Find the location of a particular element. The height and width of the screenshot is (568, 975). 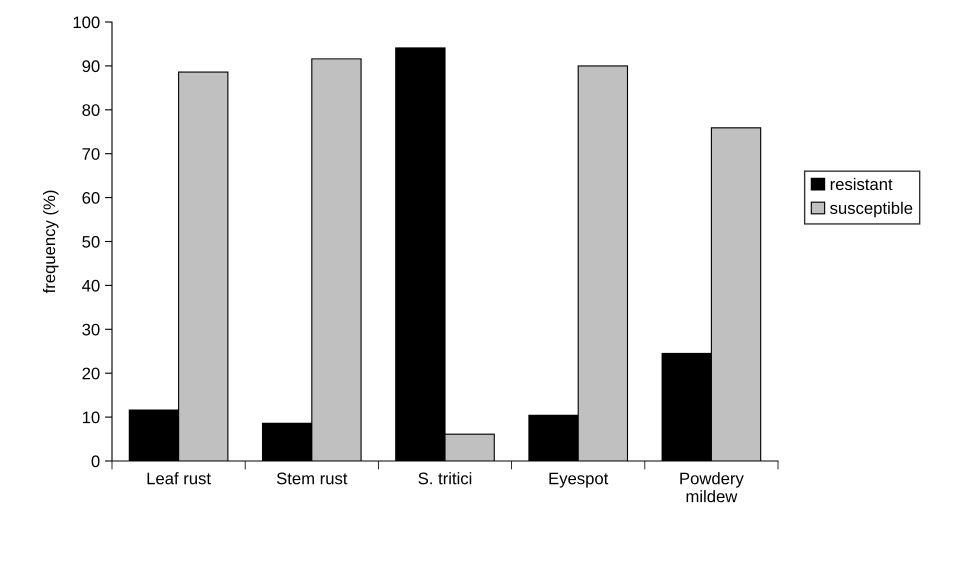

y-tick-label: 40 is located at coordinates (91, 286).